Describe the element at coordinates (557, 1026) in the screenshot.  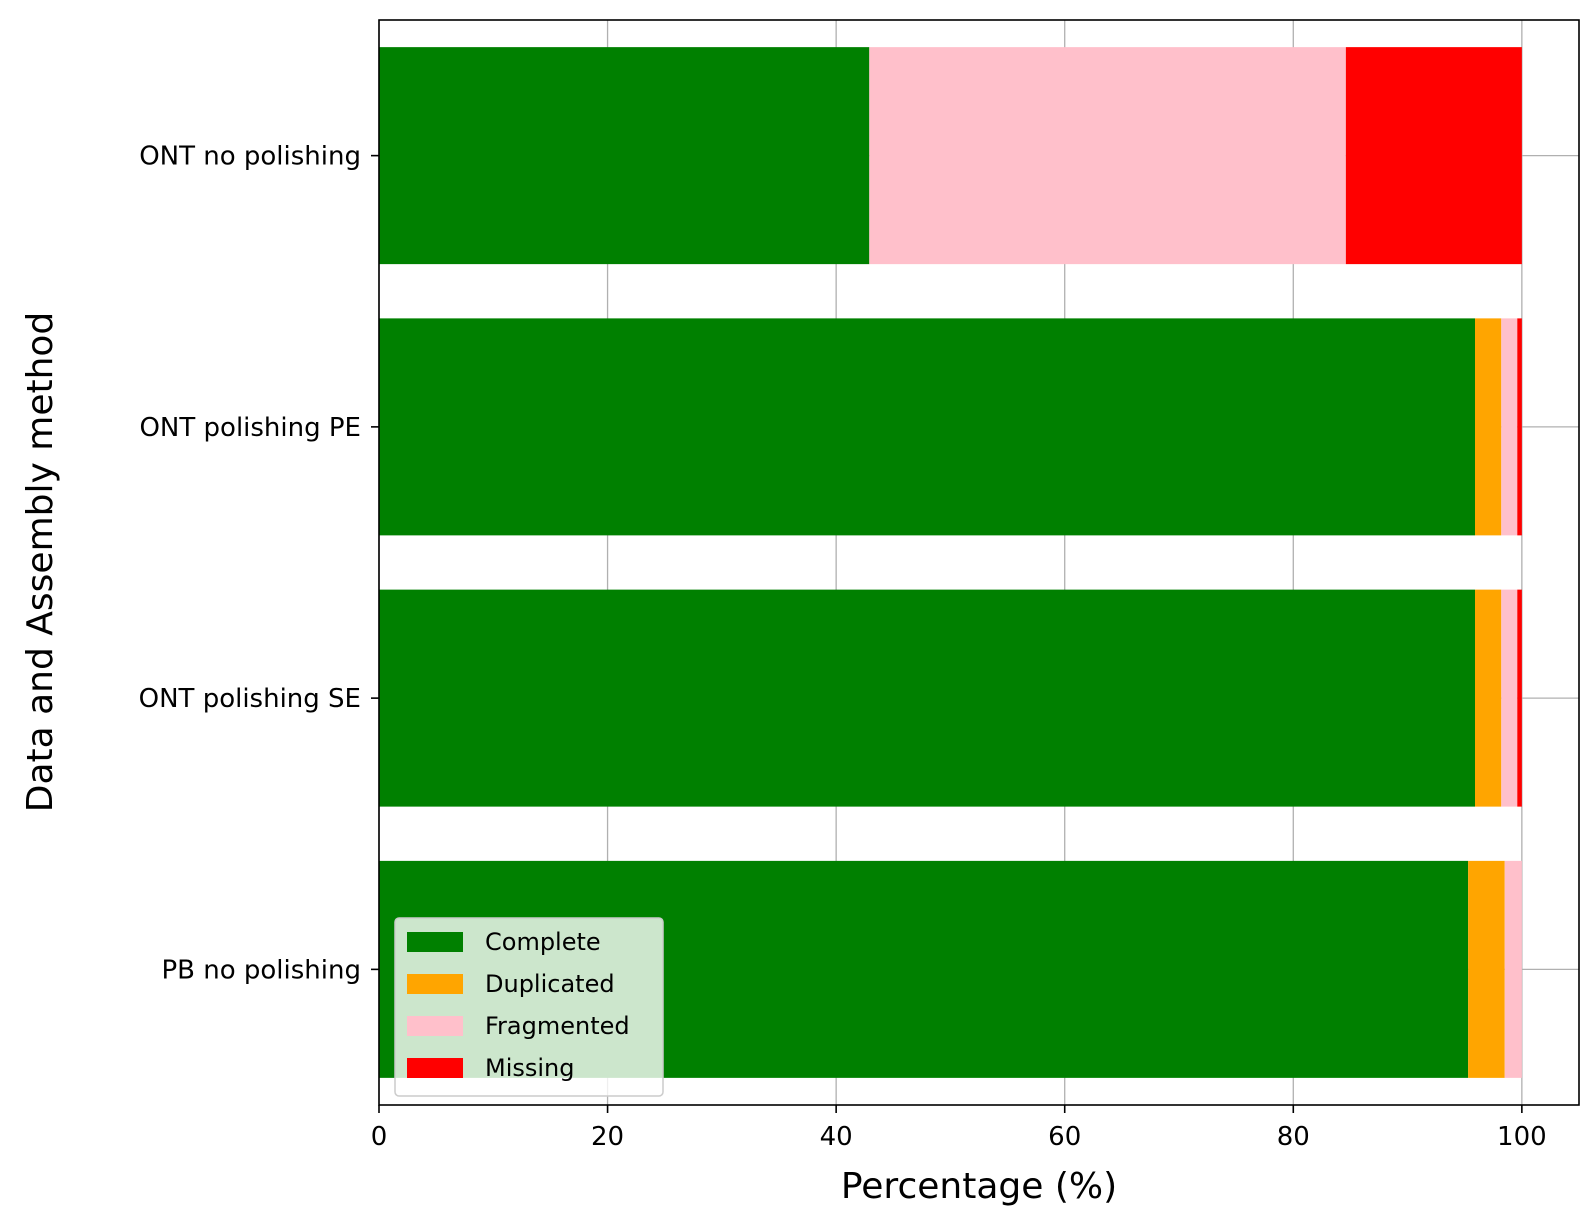
I see `legend-label: Fragmented` at that location.